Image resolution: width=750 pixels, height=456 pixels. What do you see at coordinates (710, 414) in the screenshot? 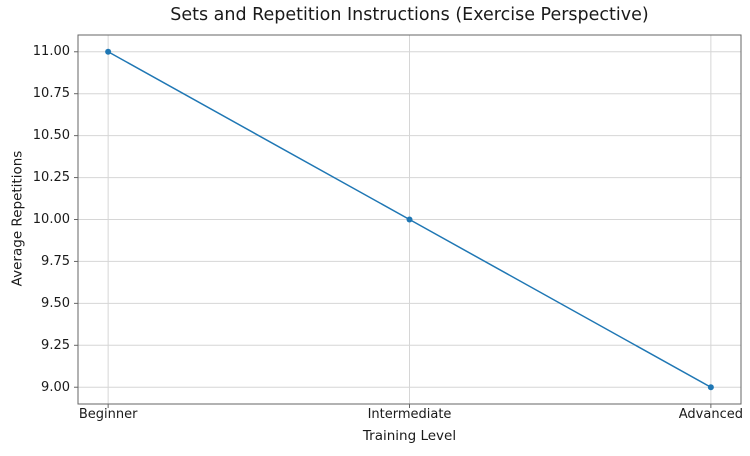
I see `x-tick-label: Advanced` at bounding box center [710, 414].